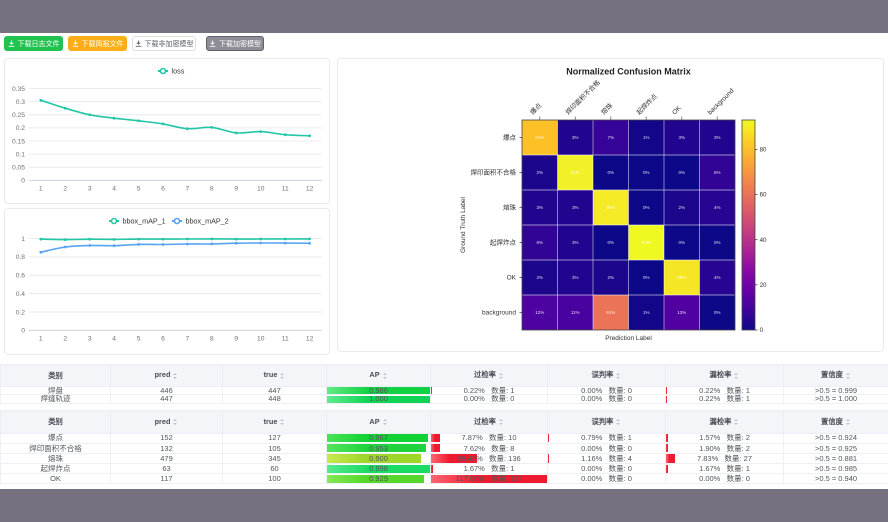 This screenshot has height=522, width=888. What do you see at coordinates (628, 338) in the screenshot?
I see `svg-text: Prediction Label` at bounding box center [628, 338].